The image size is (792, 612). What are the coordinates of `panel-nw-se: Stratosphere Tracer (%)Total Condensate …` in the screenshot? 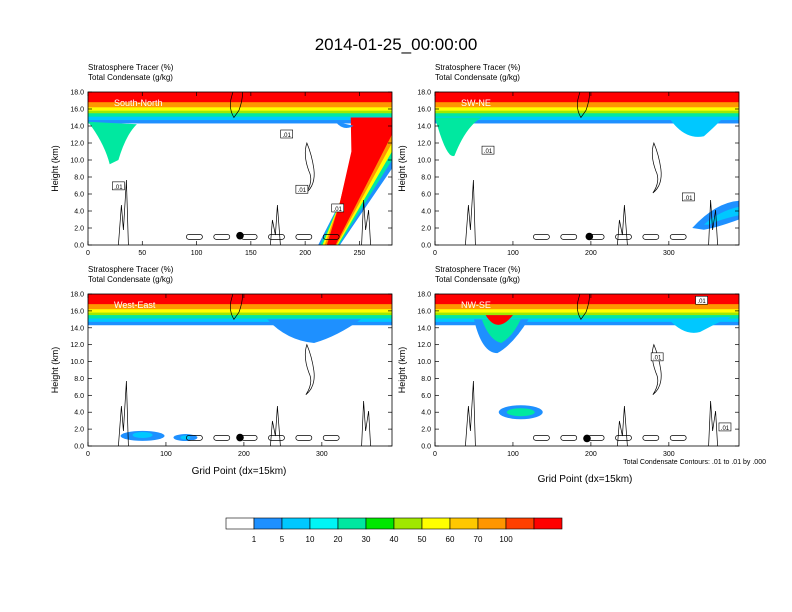 It's located at (568, 361).